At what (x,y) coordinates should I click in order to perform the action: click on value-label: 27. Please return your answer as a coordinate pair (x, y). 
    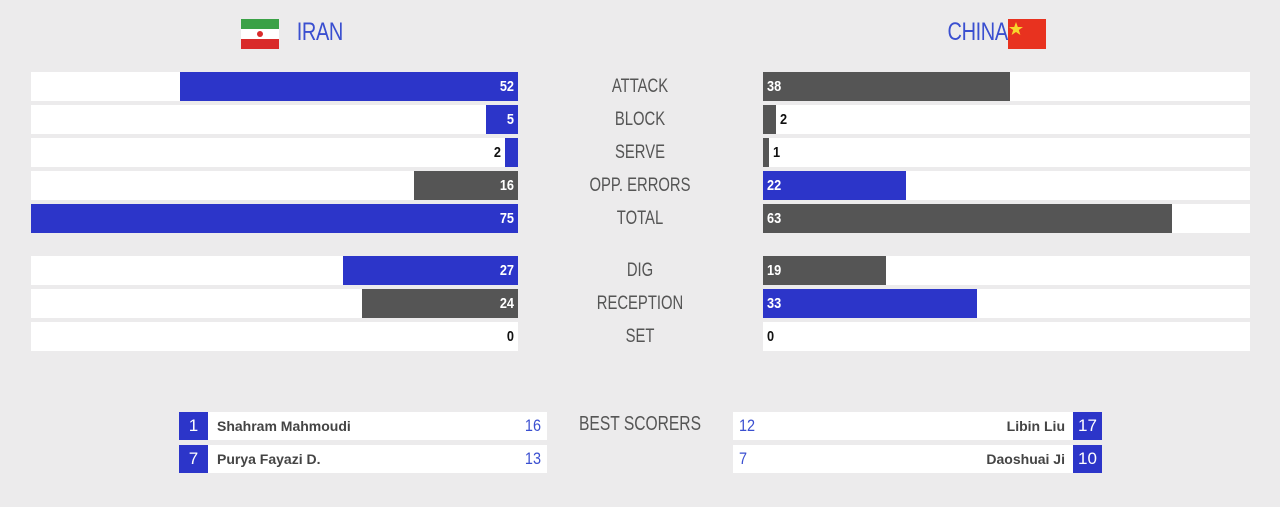
    Looking at the image, I should click on (506, 270).